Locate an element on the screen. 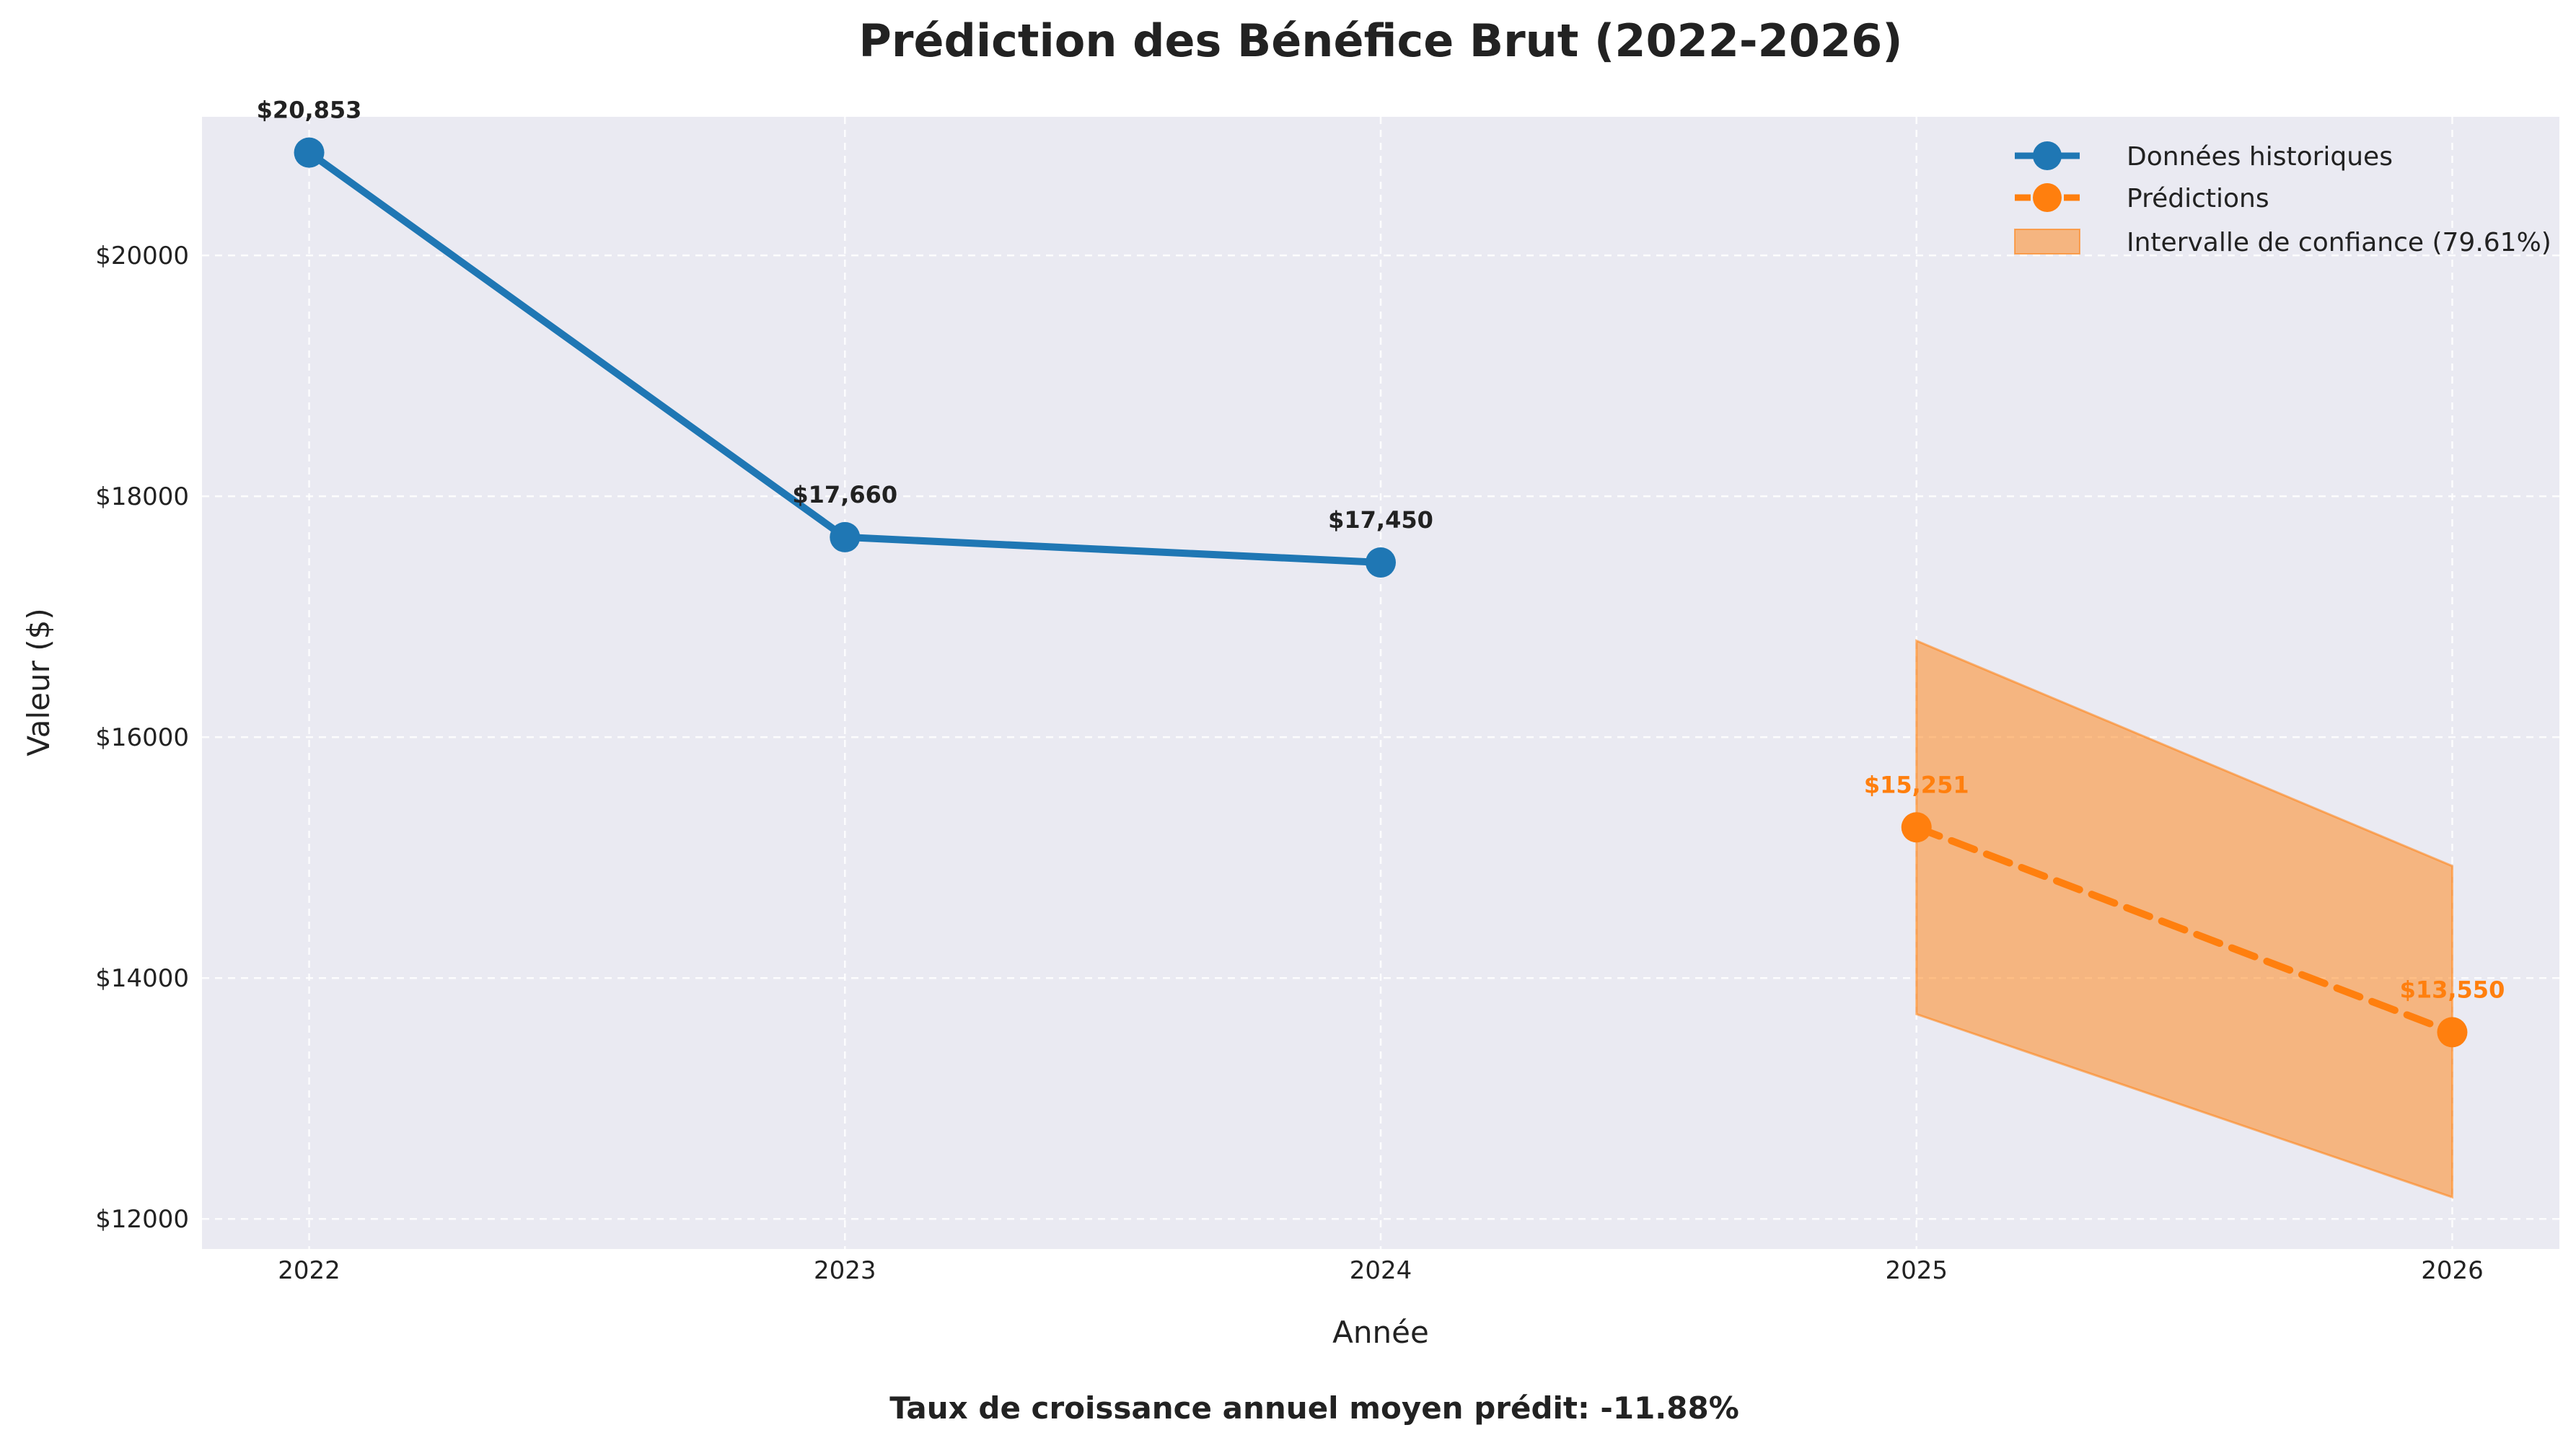 Image resolution: width=2576 pixels, height=1443 pixels. y-axis-ticks: $12000 $14000 $16000 $18000 $20000 is located at coordinates (142, 738).